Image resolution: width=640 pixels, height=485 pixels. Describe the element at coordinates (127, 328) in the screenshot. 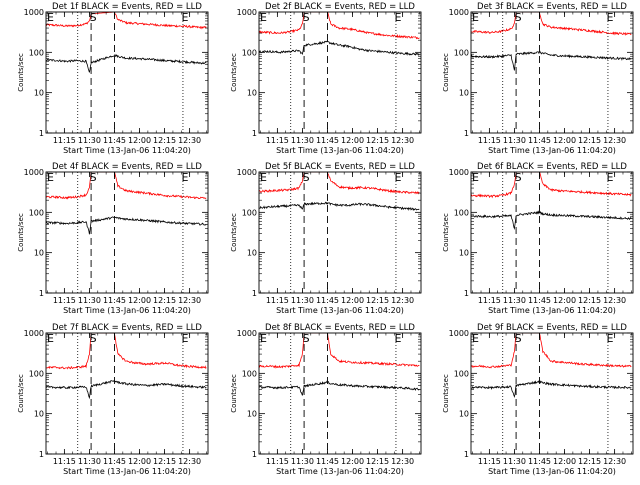

I see `panel-title: Det 7f BLACK = Events, RED = LLD` at that location.